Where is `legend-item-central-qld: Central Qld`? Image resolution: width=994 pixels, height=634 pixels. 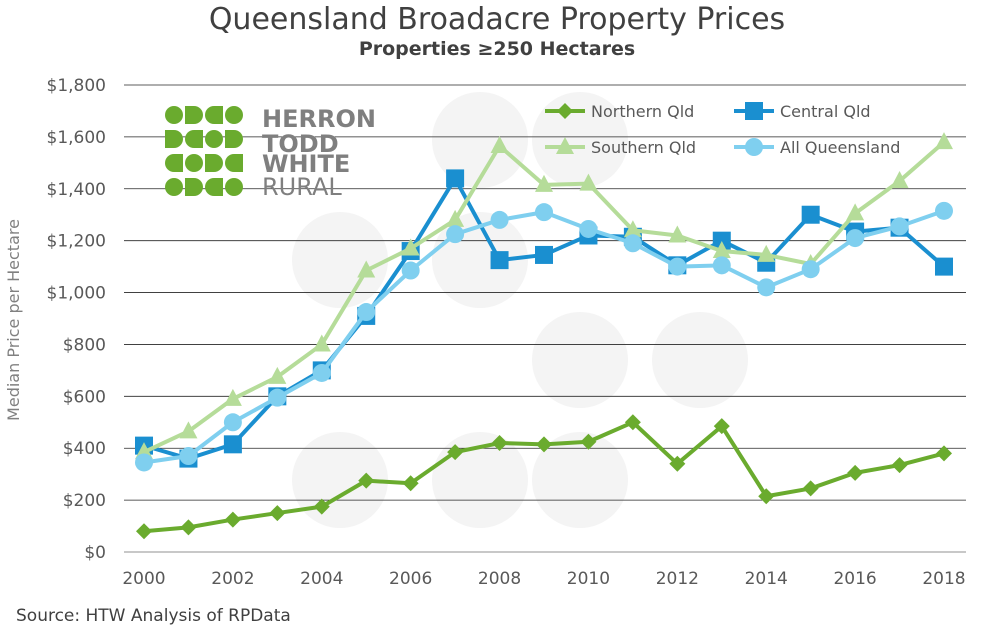
legend-item-central-qld: Central Qld is located at coordinates (802, 111).